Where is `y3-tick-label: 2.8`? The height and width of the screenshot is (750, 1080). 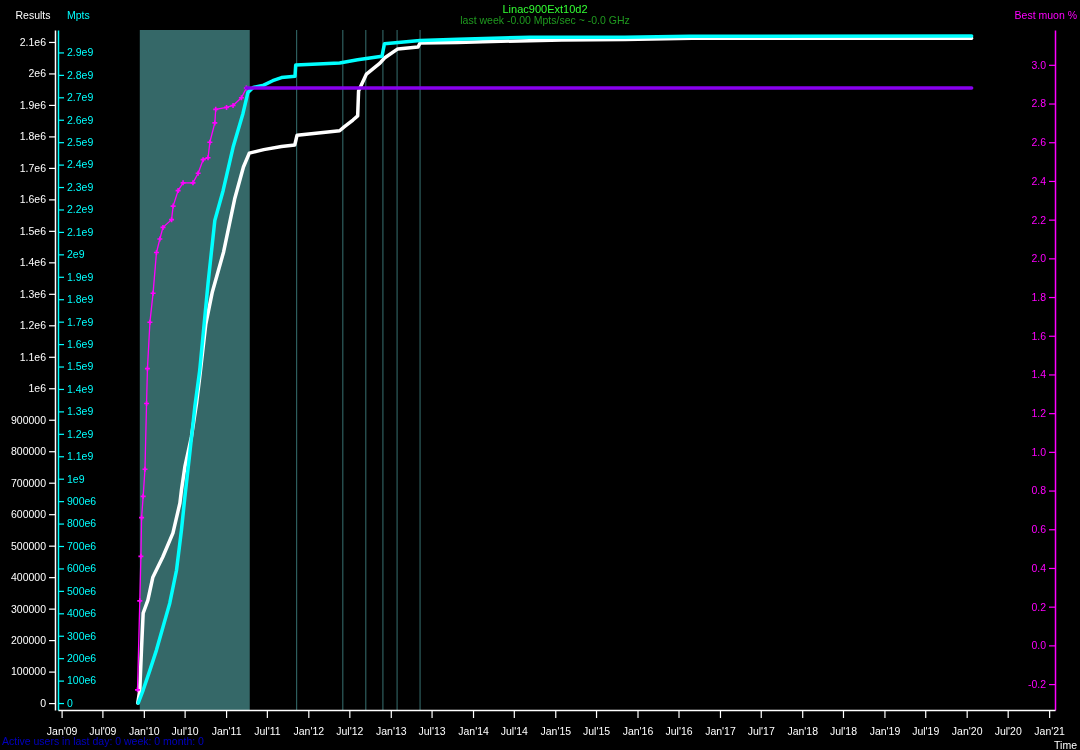
y3-tick-label: 2.8 is located at coordinates (1039, 103).